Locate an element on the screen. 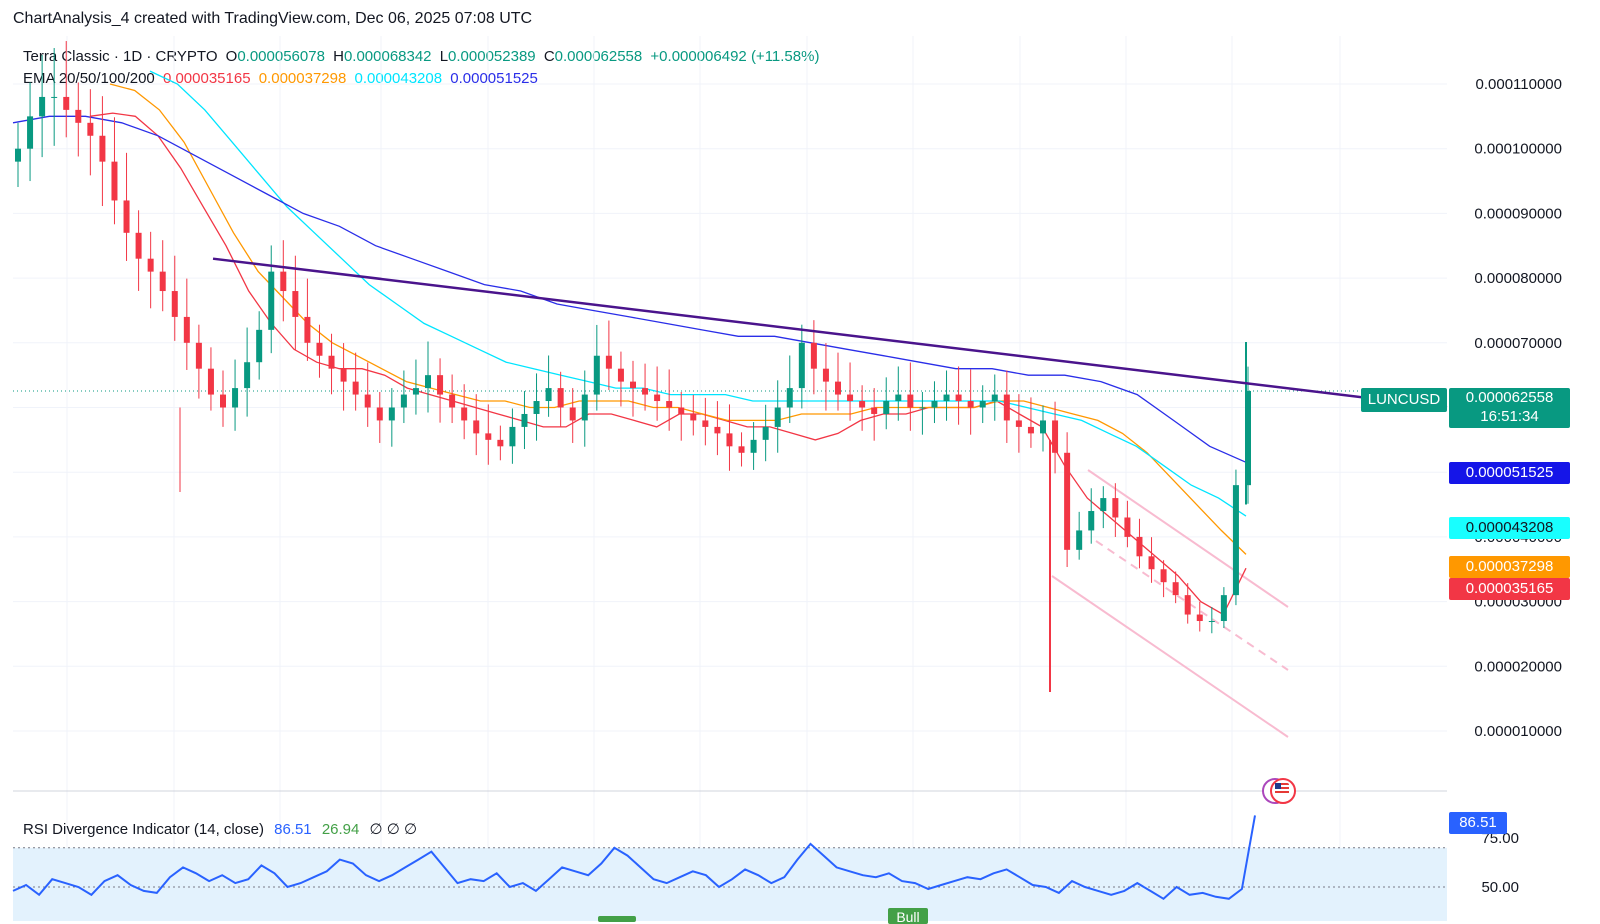  price-axis-label: 0.000090000 is located at coordinates (1518, 213).